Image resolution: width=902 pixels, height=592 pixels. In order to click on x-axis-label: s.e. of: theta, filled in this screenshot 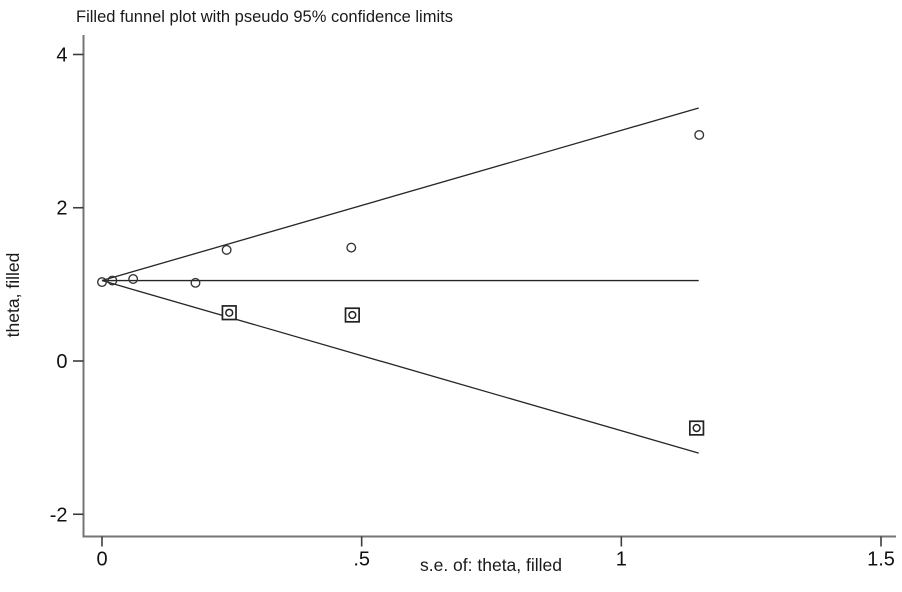, I will do `click(491, 565)`.